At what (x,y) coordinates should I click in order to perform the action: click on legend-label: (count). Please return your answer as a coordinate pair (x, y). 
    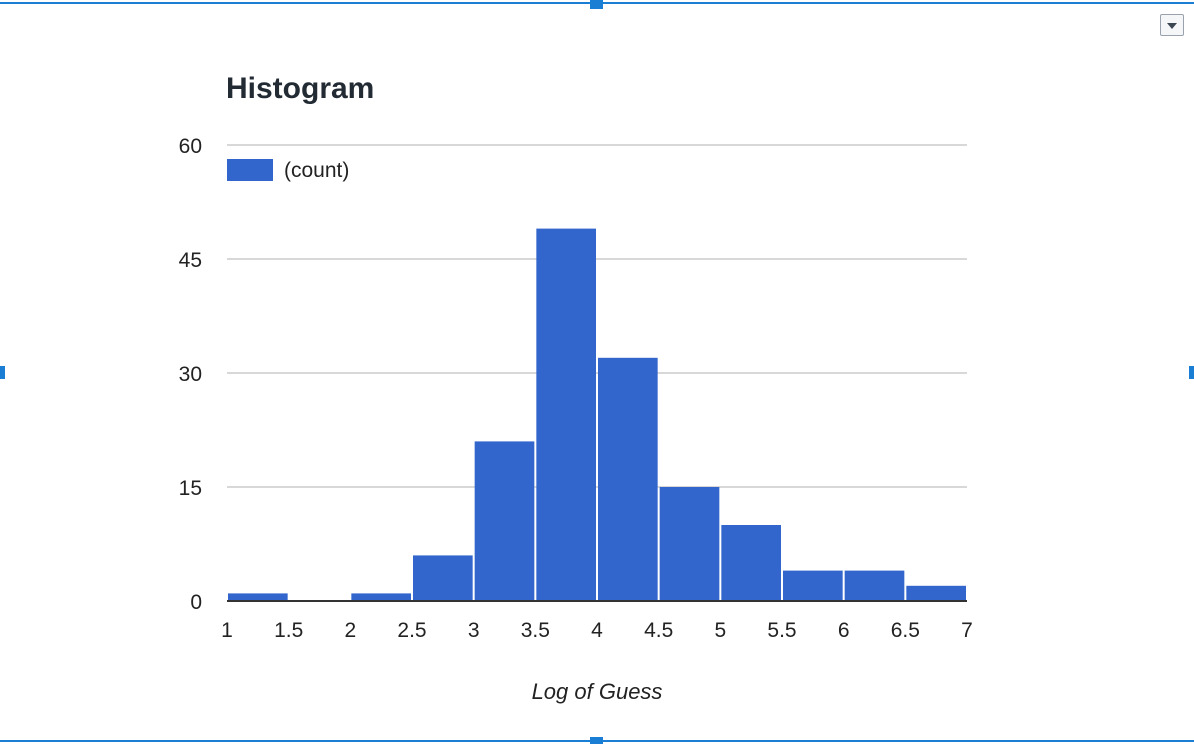
    Looking at the image, I should click on (316, 170).